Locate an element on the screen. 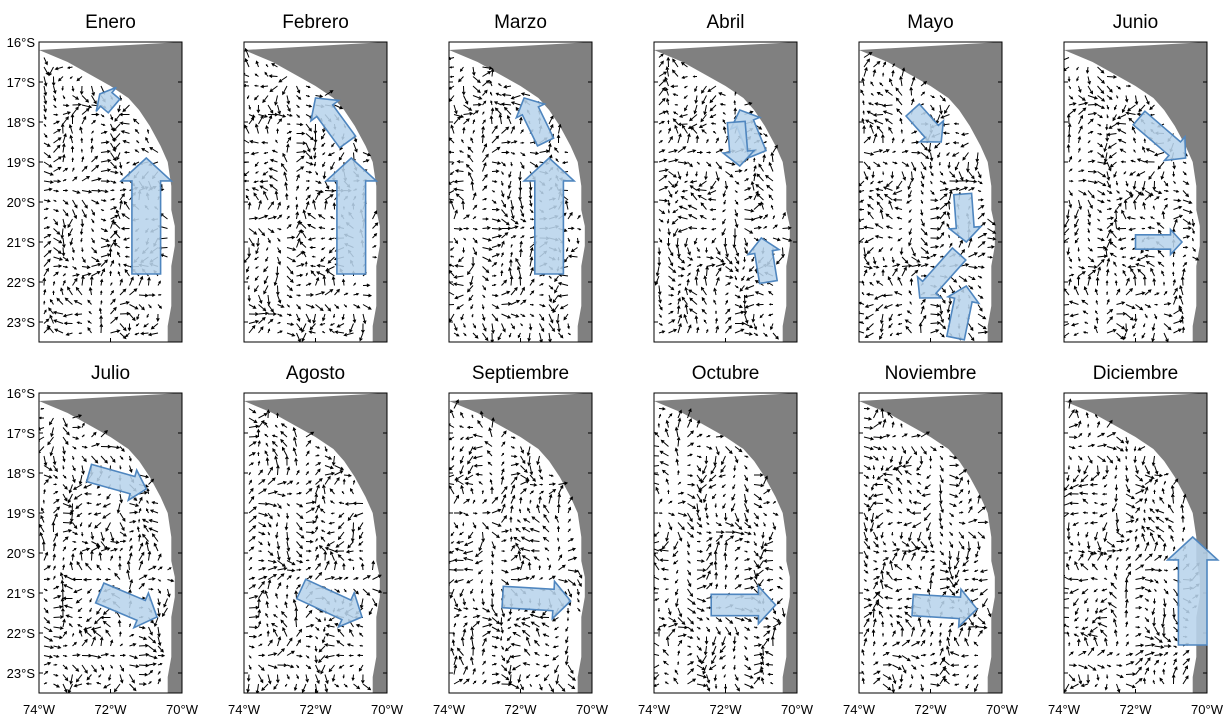 This screenshot has width=1231, height=723. panel-marzo: Marzo is located at coordinates (520, 177).